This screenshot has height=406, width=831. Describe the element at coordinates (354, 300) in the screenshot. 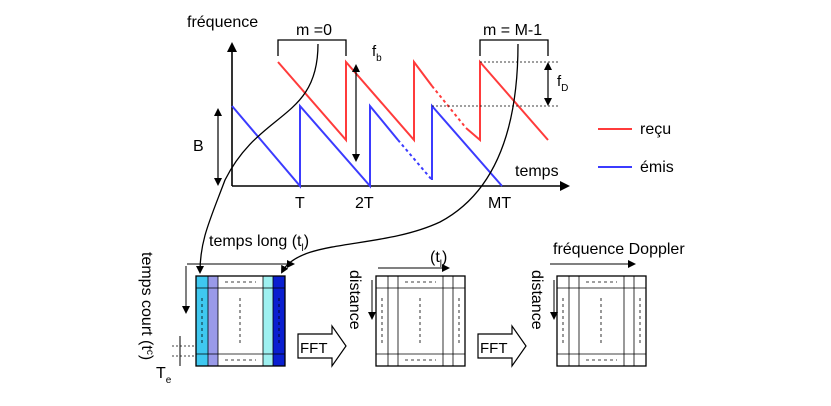

I see `distance-label-1: distance` at that location.